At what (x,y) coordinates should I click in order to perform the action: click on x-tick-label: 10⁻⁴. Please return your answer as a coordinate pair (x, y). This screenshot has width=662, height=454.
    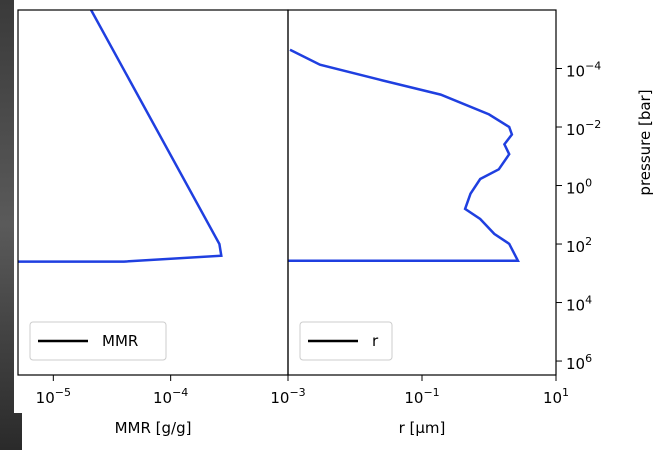
    Looking at the image, I should click on (170, 396).